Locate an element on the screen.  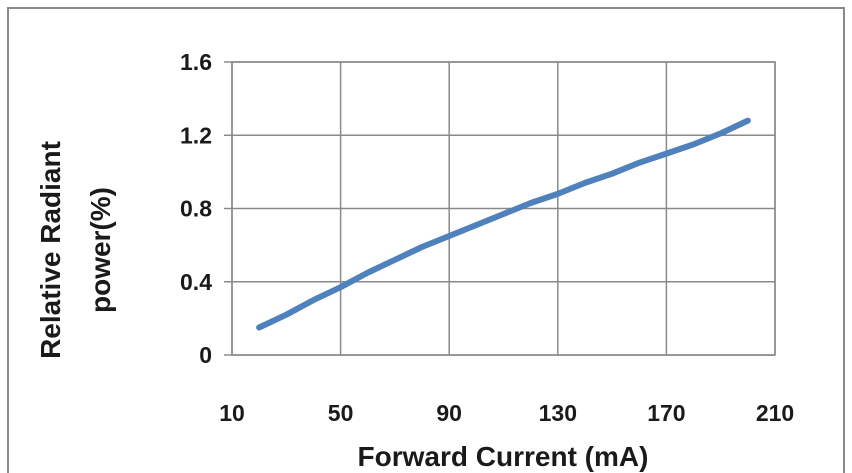
y-axis-title-line-2: power(%) is located at coordinates (100, 250).